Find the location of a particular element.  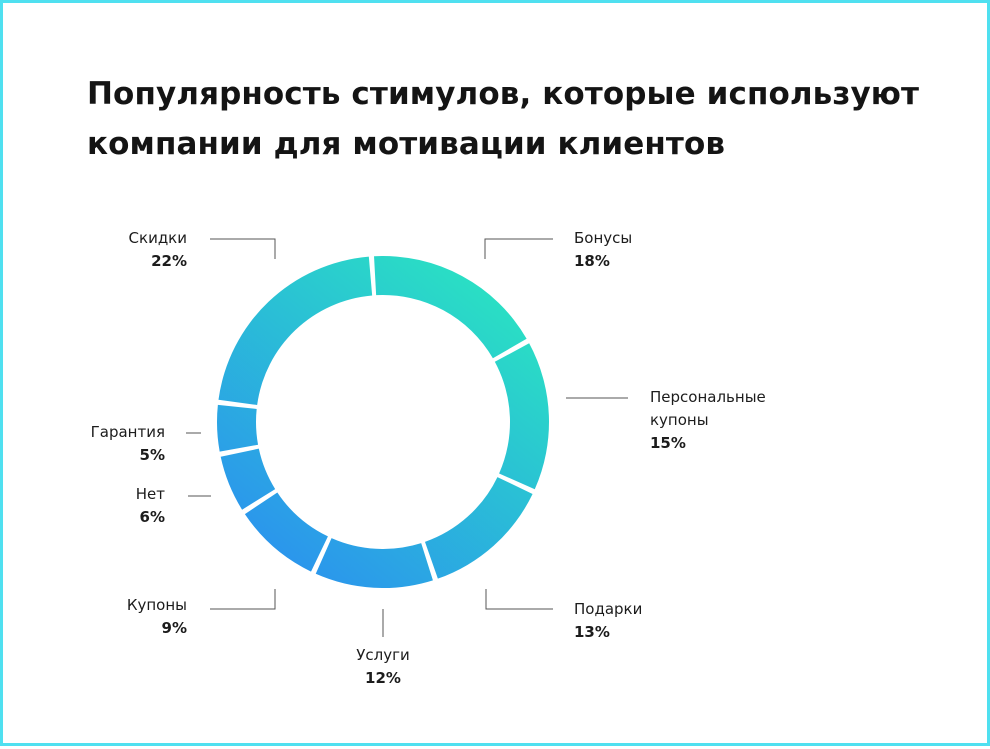

category-label: Нет is located at coordinates (150, 494).